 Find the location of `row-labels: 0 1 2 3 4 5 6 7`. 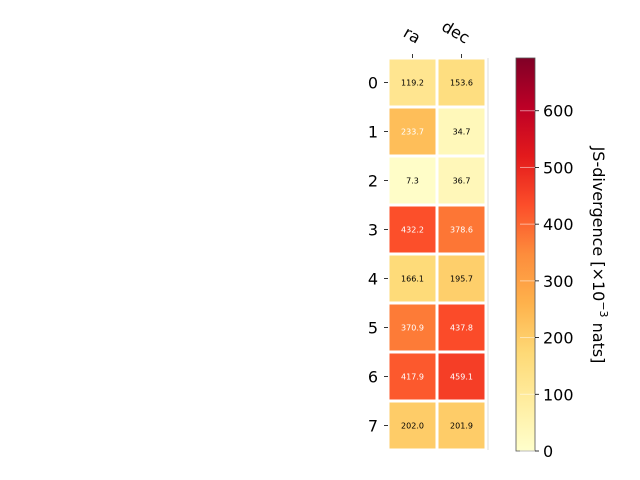

row-labels: 0 1 2 3 4 5 6 7 is located at coordinates (378, 255).